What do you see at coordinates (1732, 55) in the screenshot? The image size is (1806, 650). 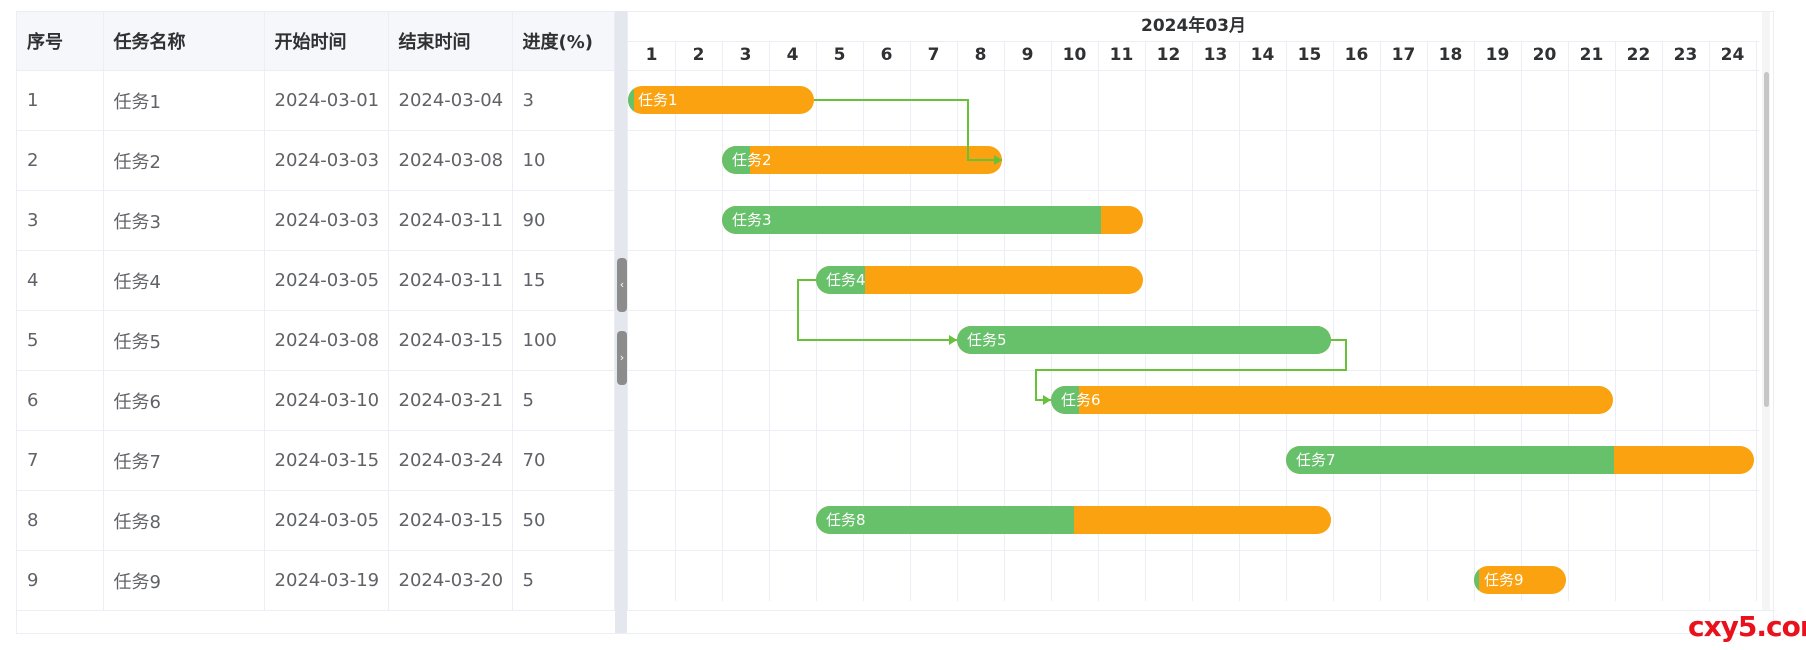 I see `day-label: 24` at bounding box center [1732, 55].